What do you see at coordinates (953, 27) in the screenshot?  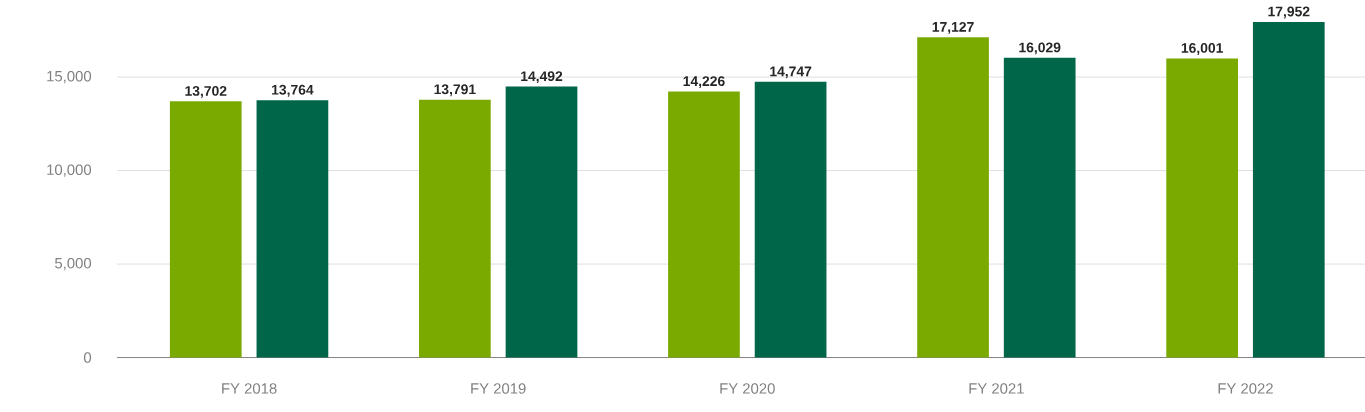 I see `data-label: 17,127` at bounding box center [953, 27].